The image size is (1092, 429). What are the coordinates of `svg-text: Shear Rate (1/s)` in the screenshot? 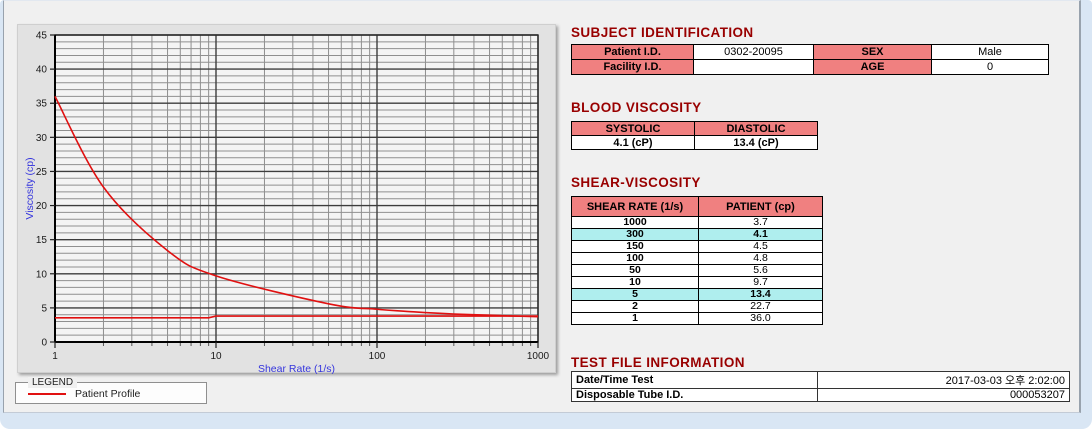 It's located at (296, 368).